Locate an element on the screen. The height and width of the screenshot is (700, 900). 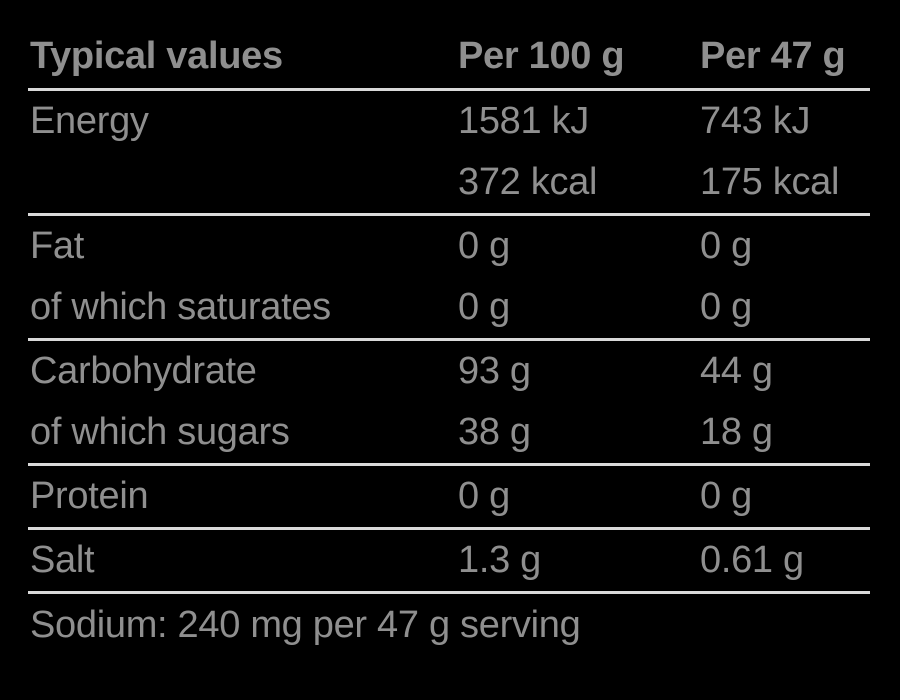
row-label: Fat is located at coordinates (57, 246).